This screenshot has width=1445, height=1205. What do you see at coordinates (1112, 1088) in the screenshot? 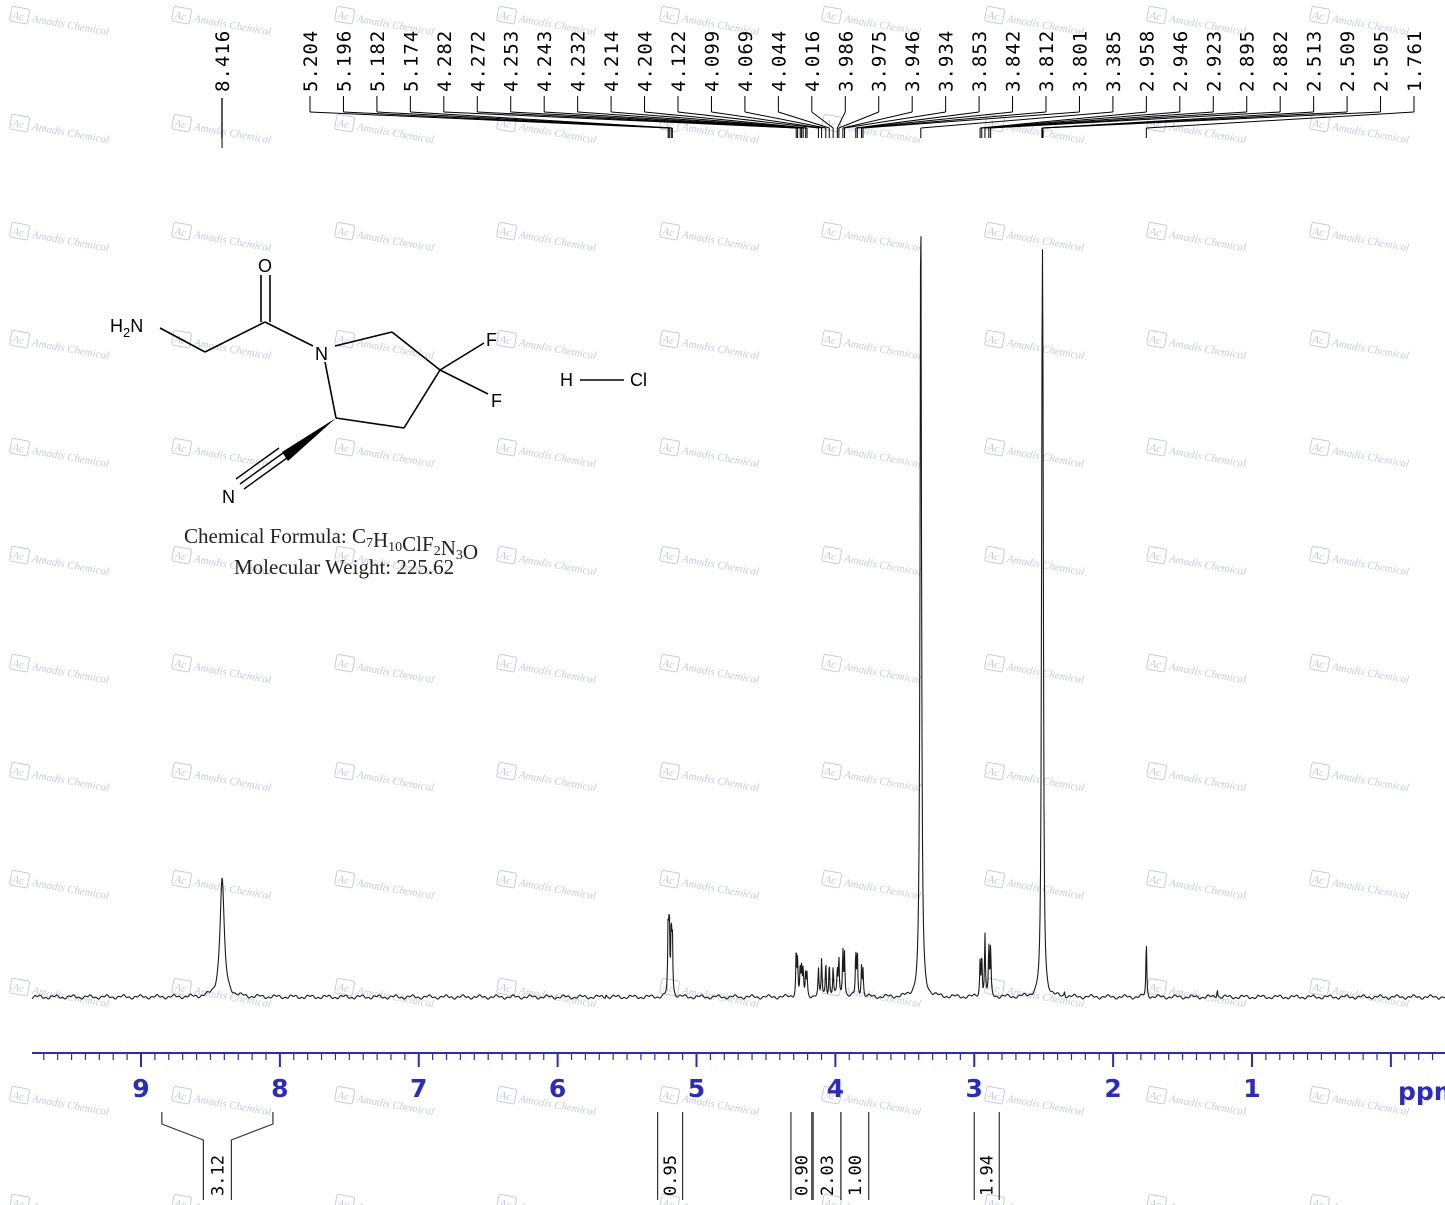
I see `x-tick-label: 2` at bounding box center [1112, 1088].